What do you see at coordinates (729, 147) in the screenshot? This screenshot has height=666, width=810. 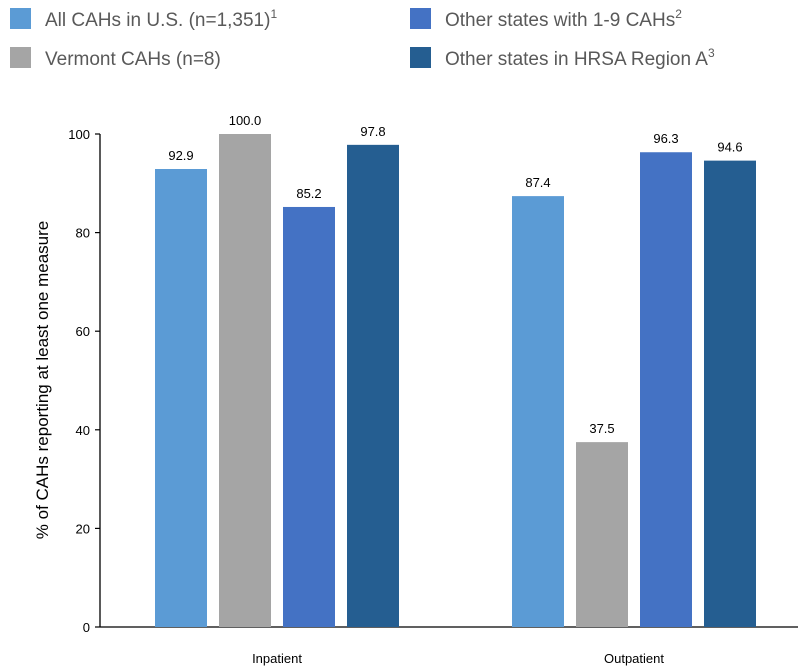 I see `bar-value-label: 94.6` at bounding box center [729, 147].